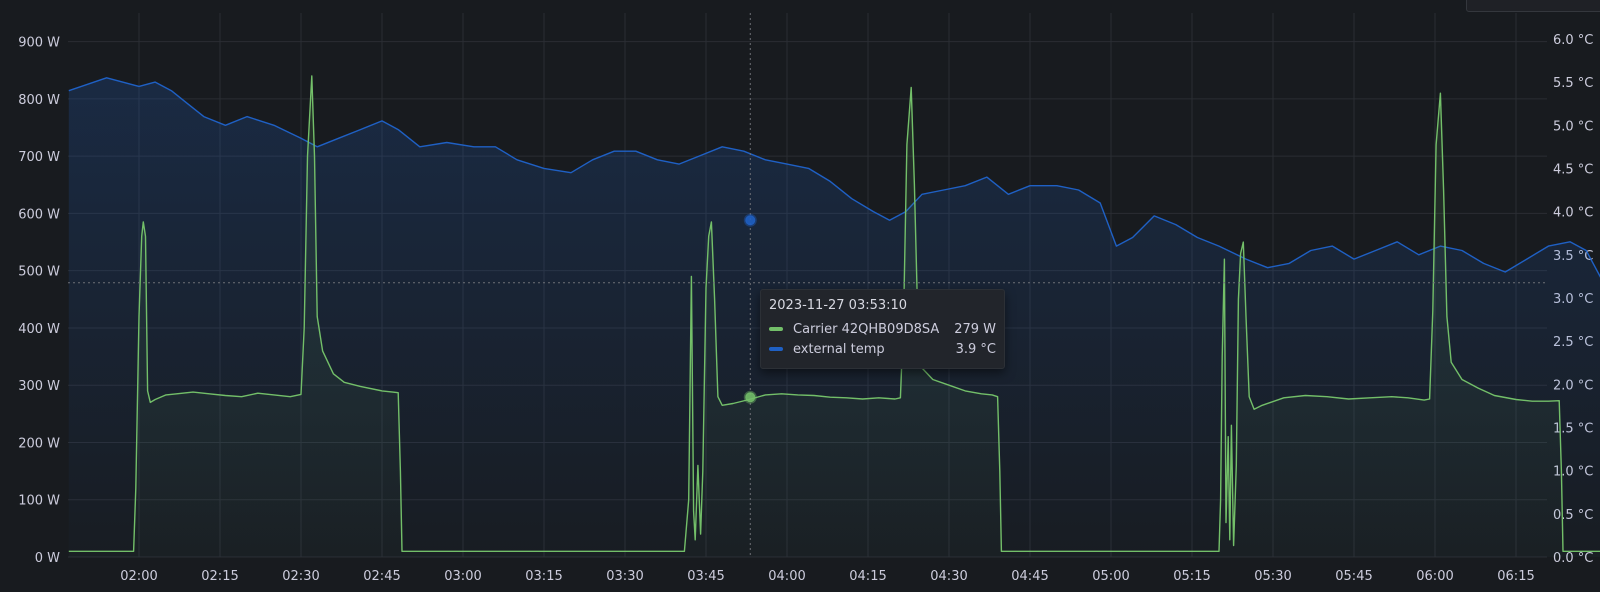 The width and height of the screenshot is (1600, 592). What do you see at coordinates (543, 576) in the screenshot?
I see `x-tick-label: 03:15` at bounding box center [543, 576].